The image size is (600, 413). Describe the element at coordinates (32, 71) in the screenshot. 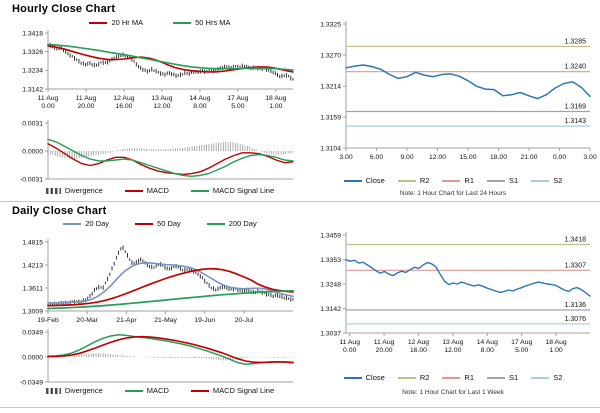

I see `y-tick-label: 1.3234` at that location.